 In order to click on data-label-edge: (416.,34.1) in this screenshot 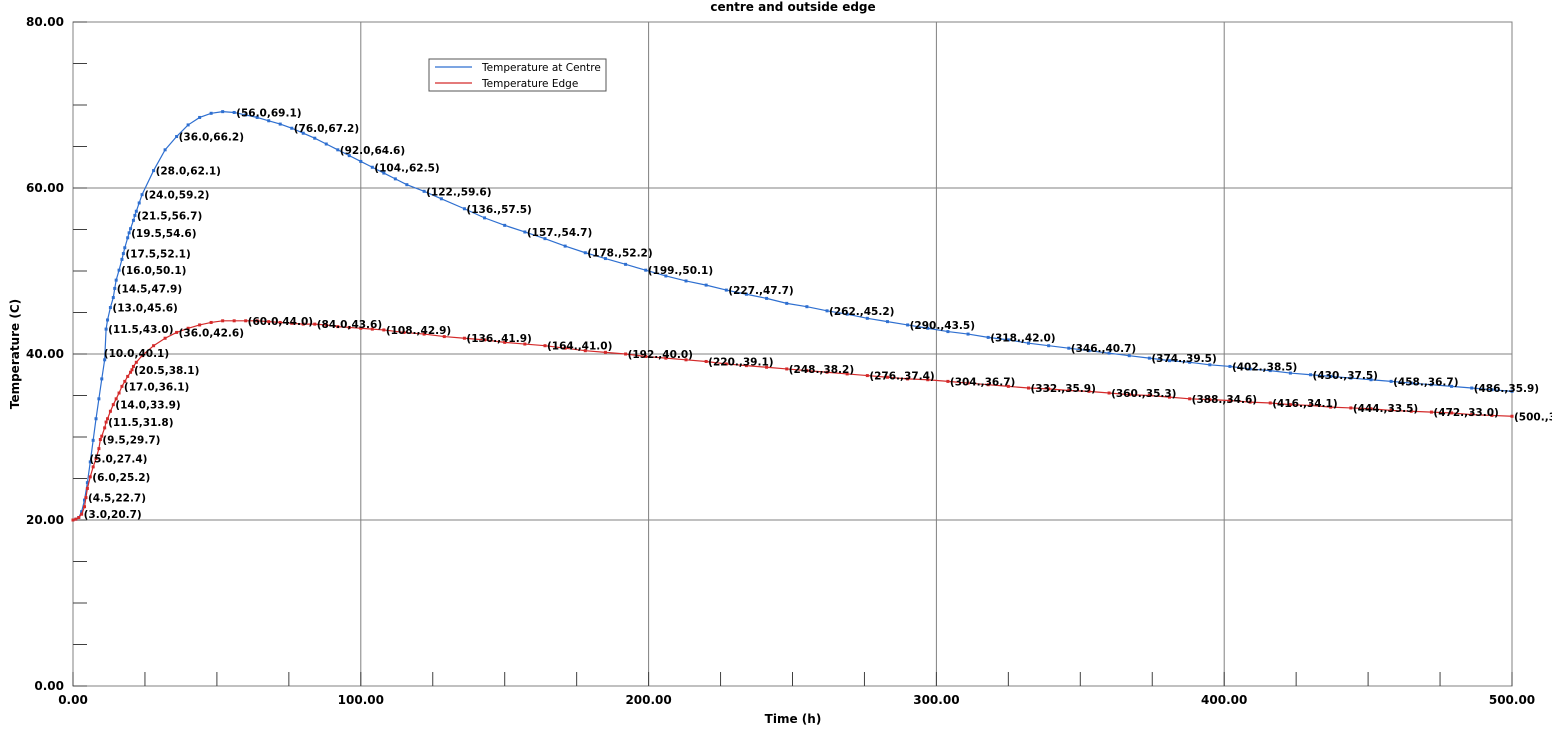, I will do `click(1304, 404)`.